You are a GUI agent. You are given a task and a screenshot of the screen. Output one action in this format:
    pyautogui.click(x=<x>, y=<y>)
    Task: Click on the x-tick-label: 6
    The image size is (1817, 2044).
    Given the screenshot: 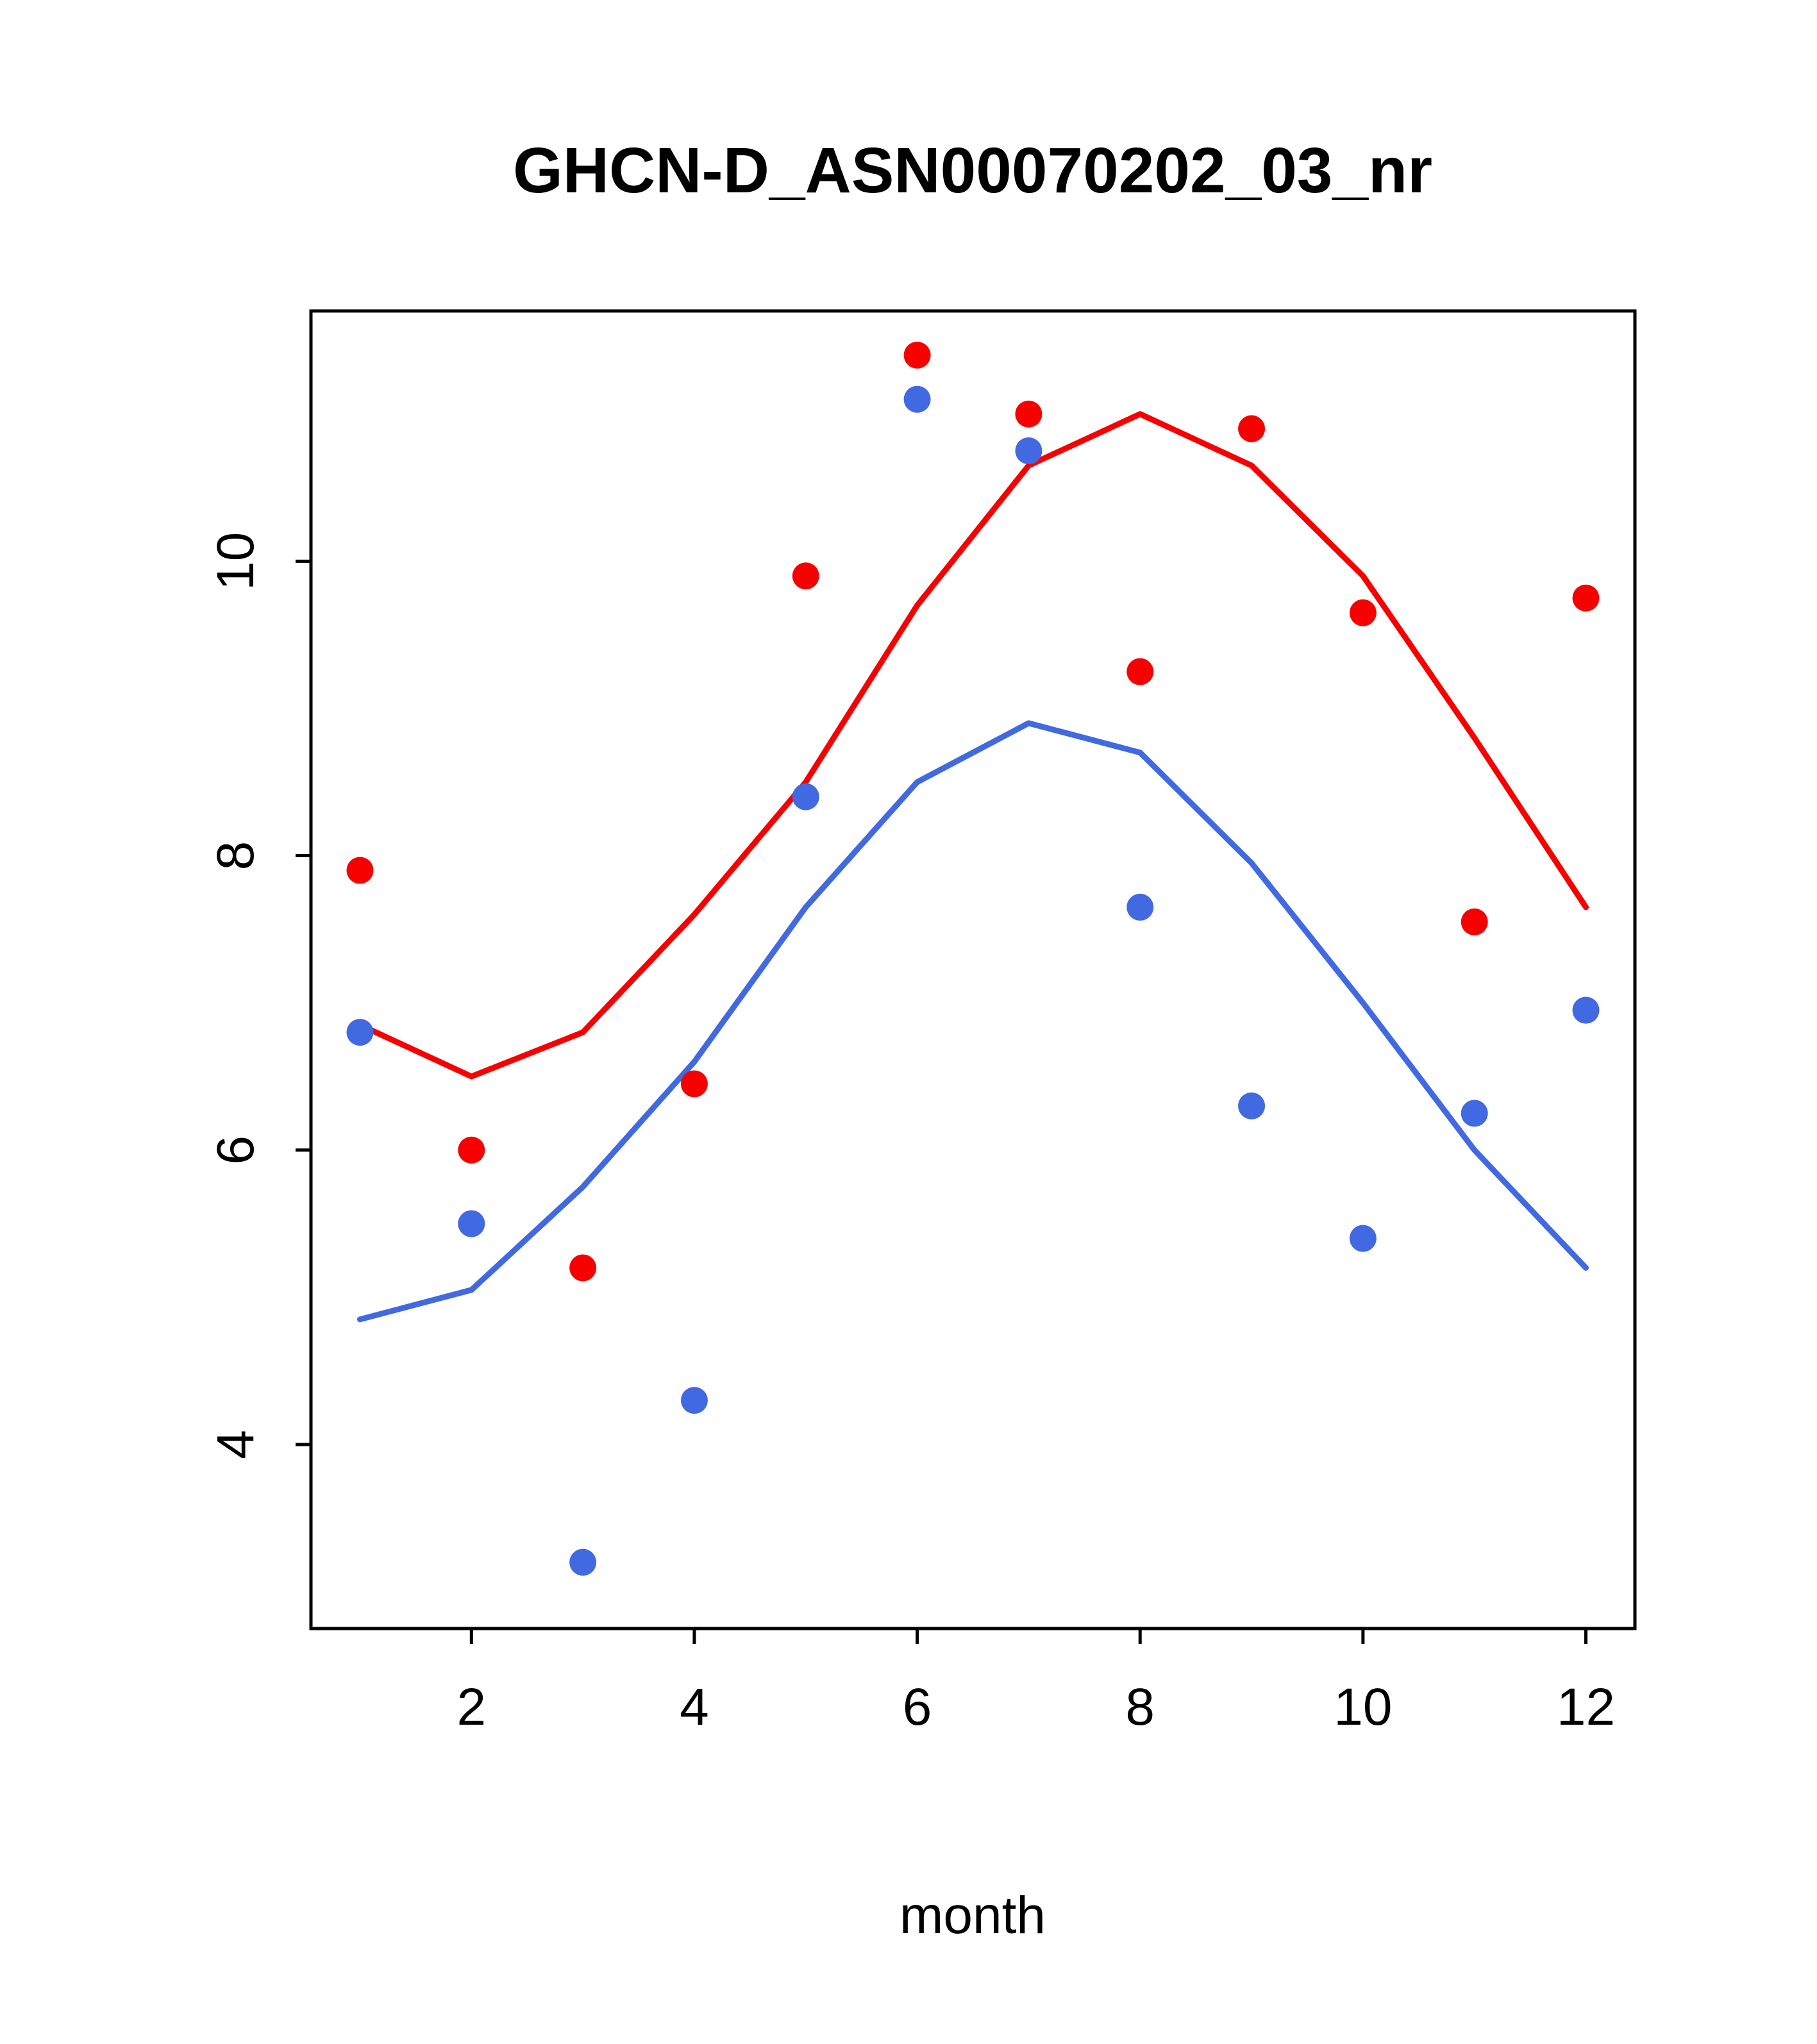 What is the action you would take?
    pyautogui.click(x=917, y=1707)
    